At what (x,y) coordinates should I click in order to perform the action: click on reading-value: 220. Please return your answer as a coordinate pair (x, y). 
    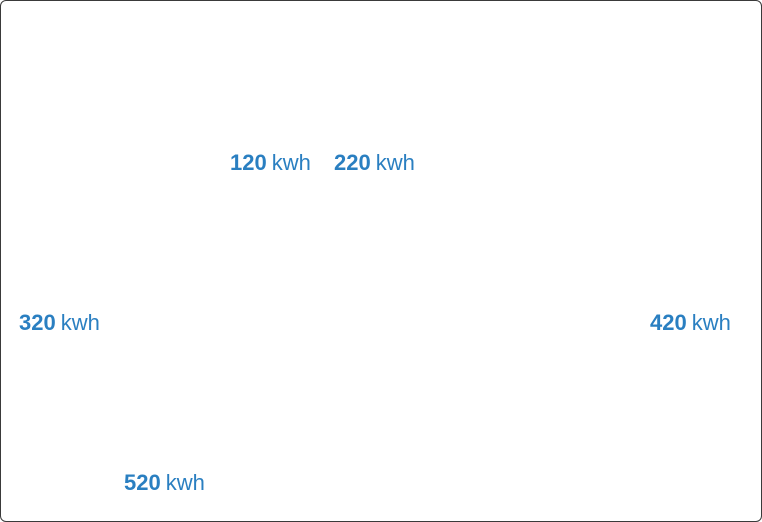
    Looking at the image, I should click on (352, 162).